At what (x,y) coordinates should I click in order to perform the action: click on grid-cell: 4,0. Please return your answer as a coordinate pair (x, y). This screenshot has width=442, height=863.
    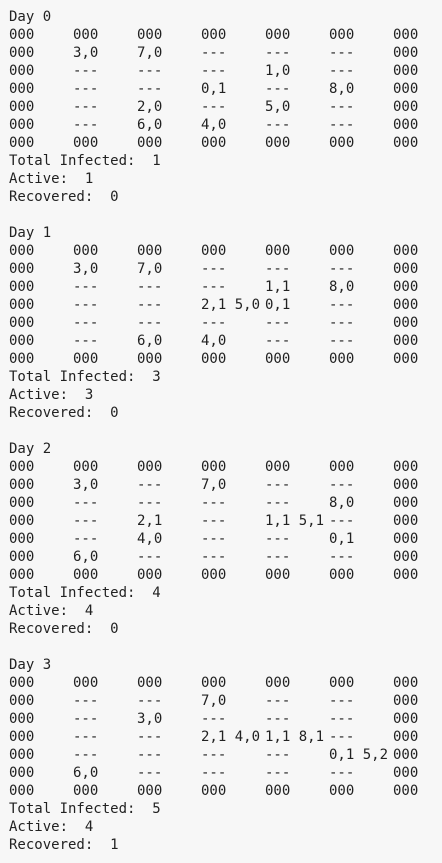
    Looking at the image, I should click on (214, 341).